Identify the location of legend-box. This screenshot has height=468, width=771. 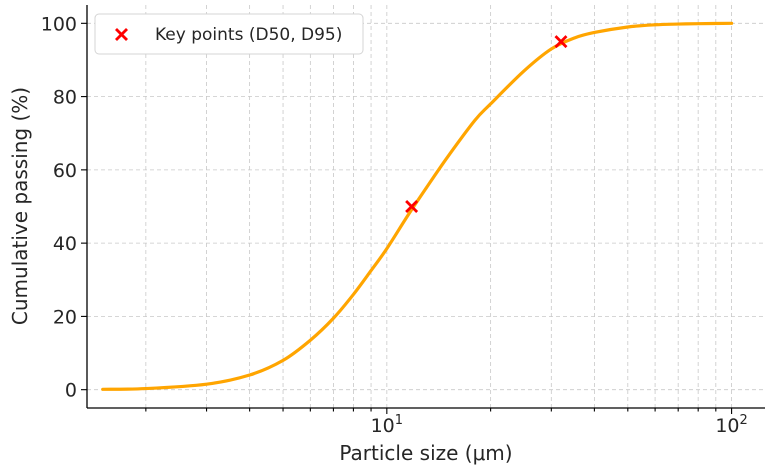
(229, 34).